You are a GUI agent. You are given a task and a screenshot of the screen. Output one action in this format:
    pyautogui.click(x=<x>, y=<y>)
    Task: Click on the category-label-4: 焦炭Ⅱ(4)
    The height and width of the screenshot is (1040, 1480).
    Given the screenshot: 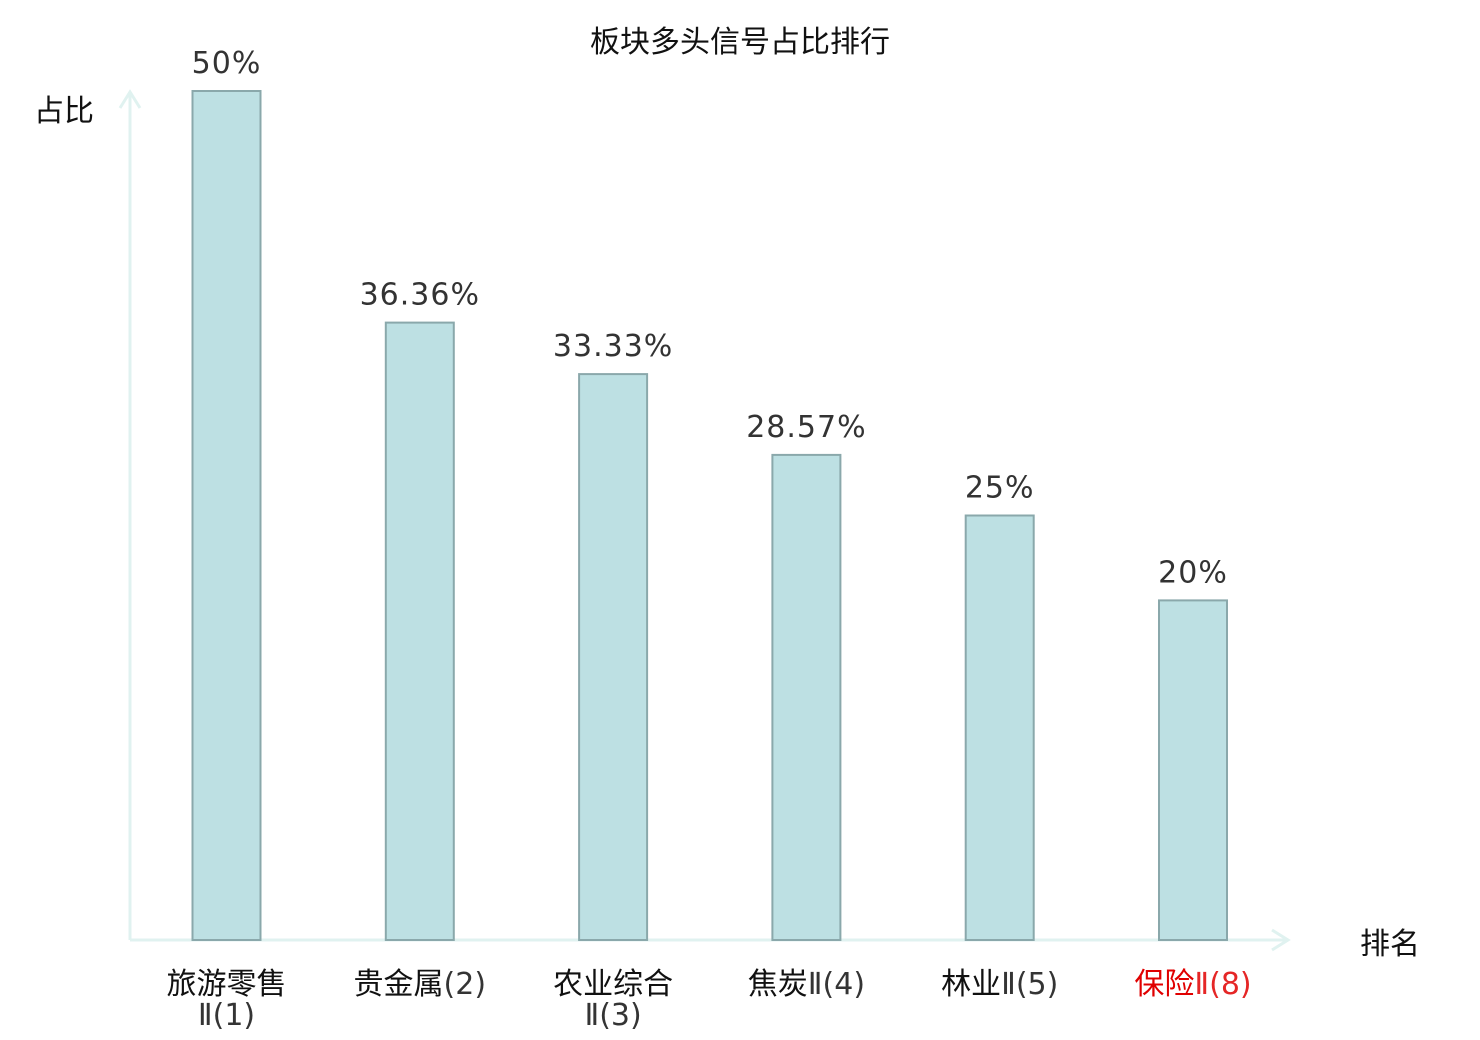 What is the action you would take?
    pyautogui.click(x=806, y=984)
    